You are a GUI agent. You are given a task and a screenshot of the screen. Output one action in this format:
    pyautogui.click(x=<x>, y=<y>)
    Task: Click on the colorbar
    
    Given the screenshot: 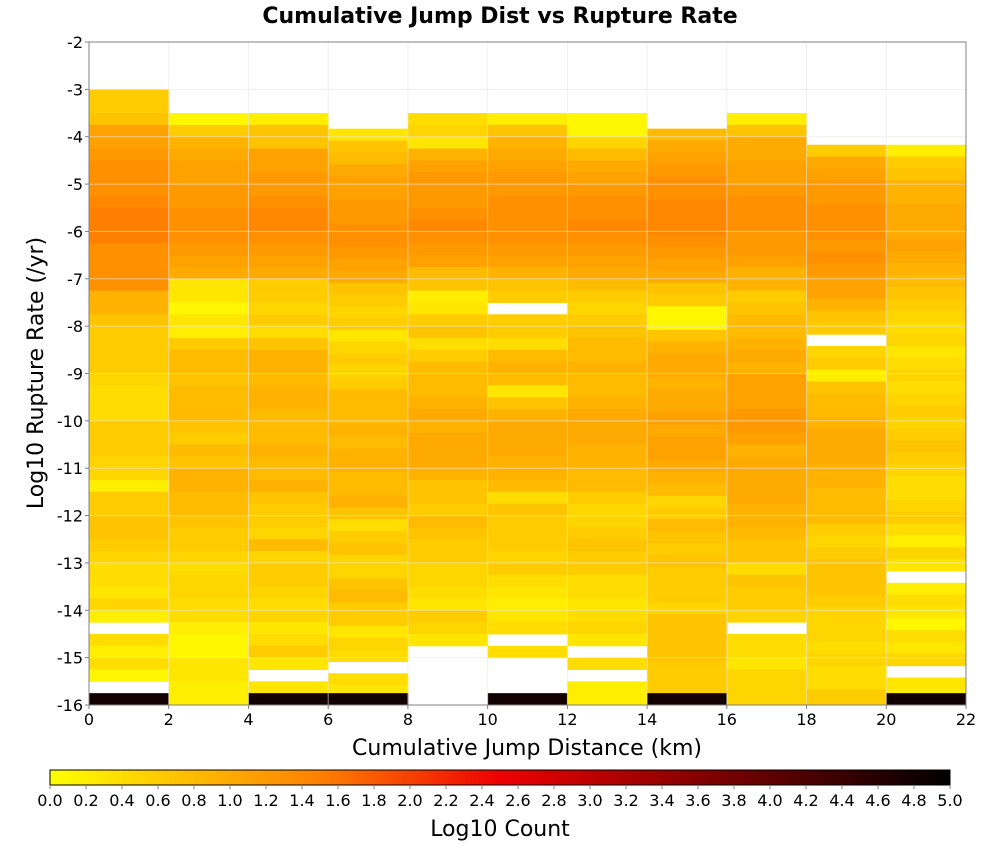 What is the action you would take?
    pyautogui.click(x=500, y=777)
    